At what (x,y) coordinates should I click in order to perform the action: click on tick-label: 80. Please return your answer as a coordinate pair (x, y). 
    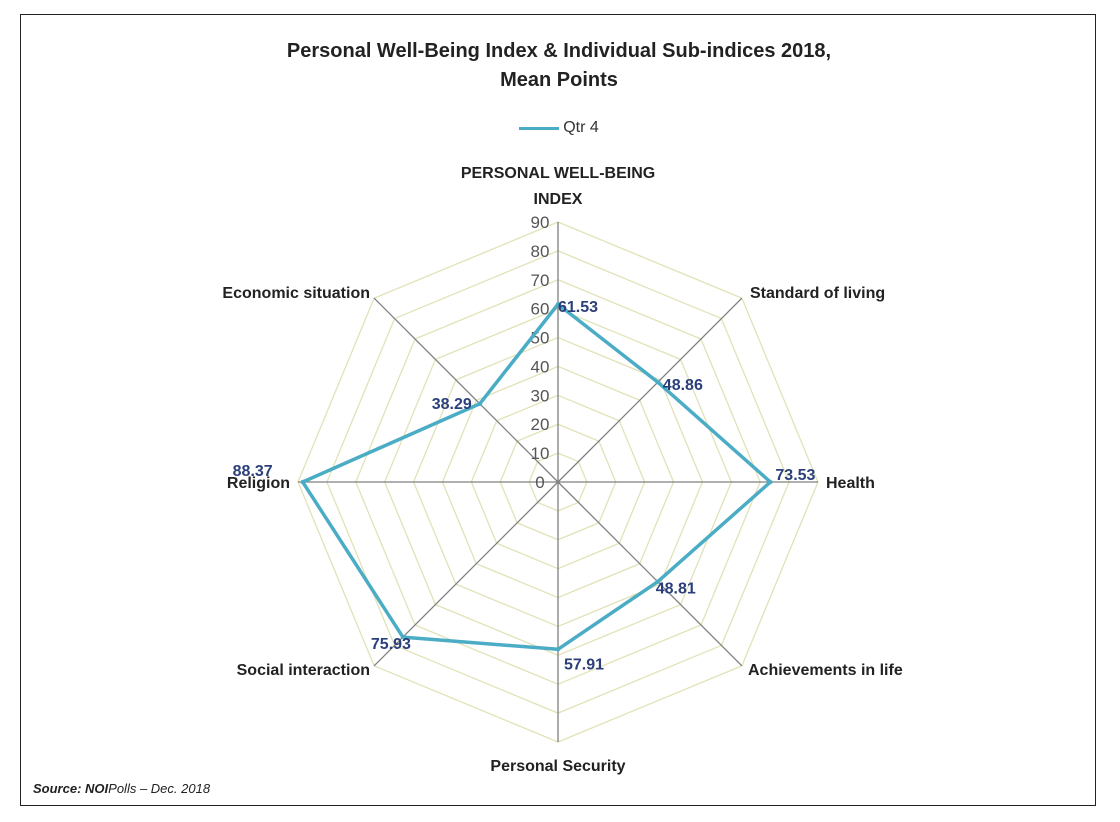
    Looking at the image, I should click on (540, 251).